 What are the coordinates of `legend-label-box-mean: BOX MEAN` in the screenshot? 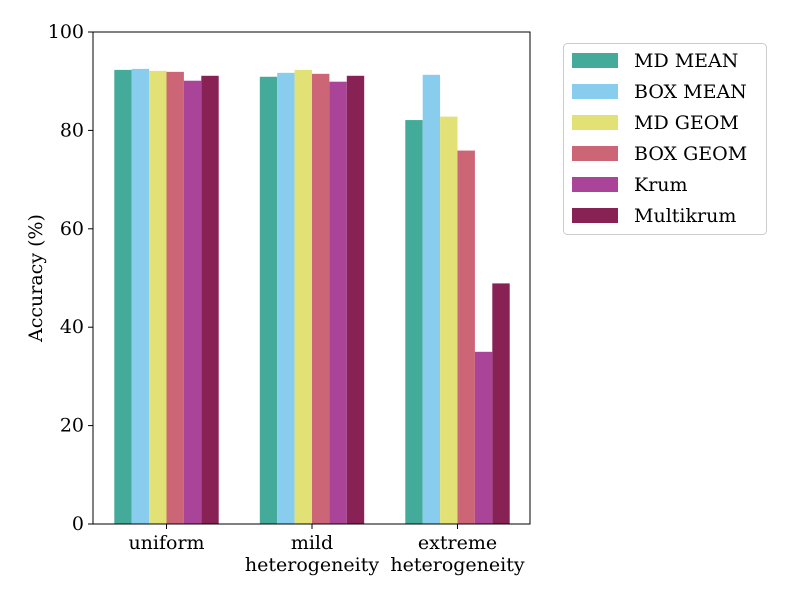 It's located at (690, 92).